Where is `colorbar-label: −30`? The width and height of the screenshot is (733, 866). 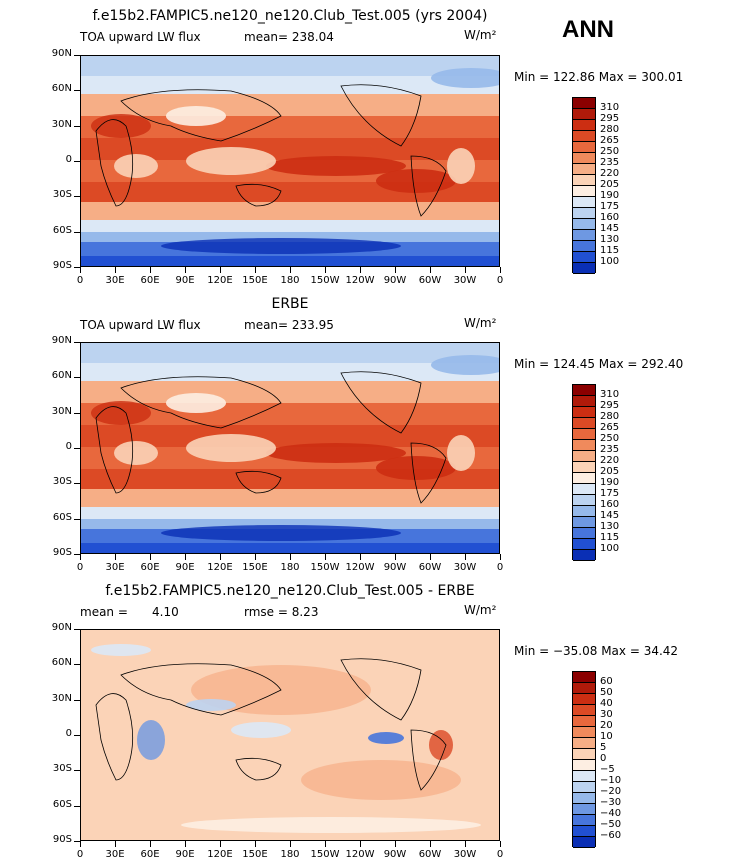 colorbar-label: −30 is located at coordinates (611, 802).